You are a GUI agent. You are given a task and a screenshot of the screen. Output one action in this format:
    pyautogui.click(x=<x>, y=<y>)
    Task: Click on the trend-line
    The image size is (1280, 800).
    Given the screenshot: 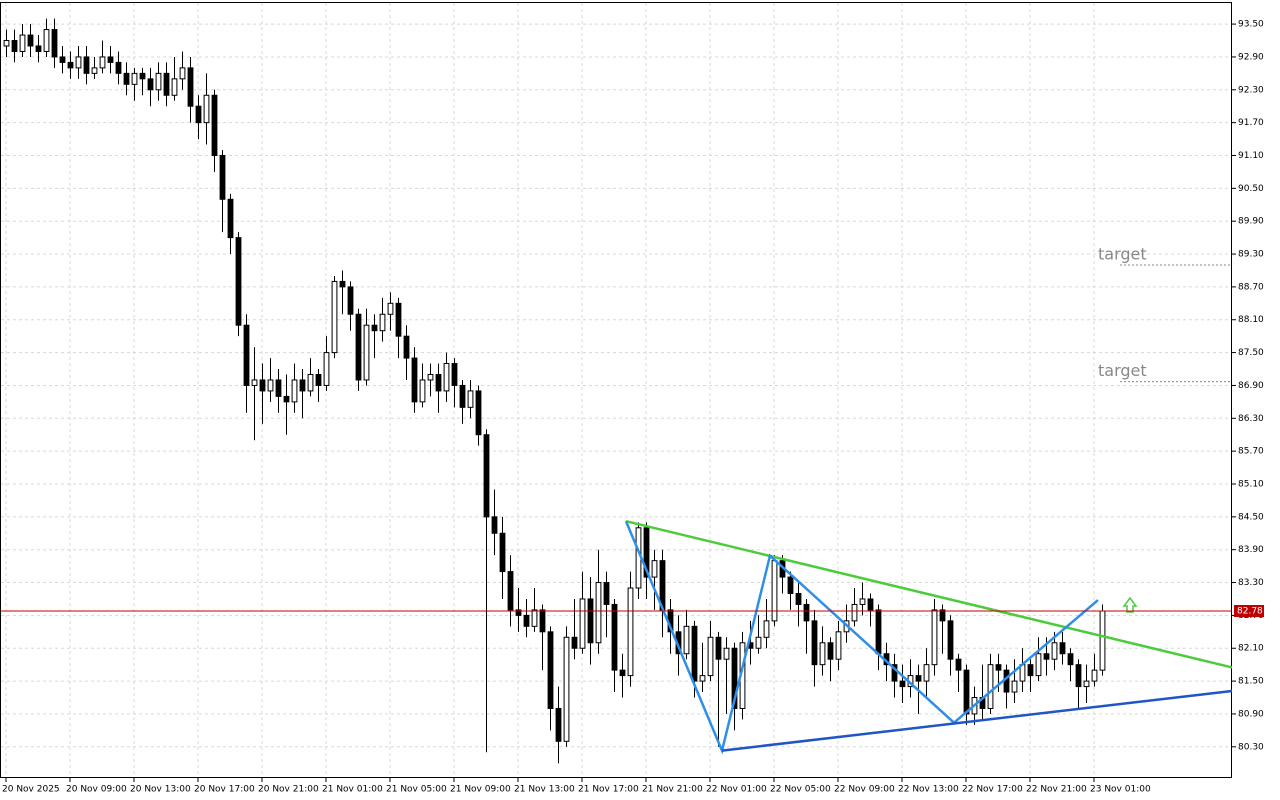 What is the action you would take?
    pyautogui.click(x=929, y=594)
    